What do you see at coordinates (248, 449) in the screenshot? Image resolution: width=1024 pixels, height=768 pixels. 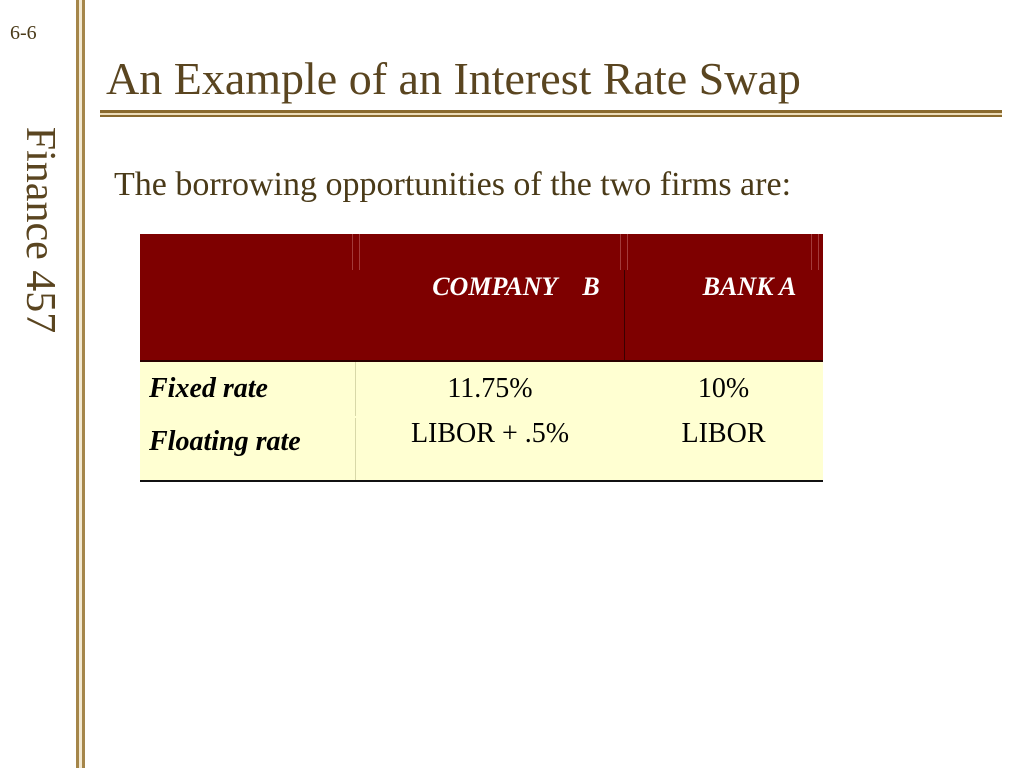 I see `row-label-floating-rate: Floating rate` at bounding box center [248, 449].